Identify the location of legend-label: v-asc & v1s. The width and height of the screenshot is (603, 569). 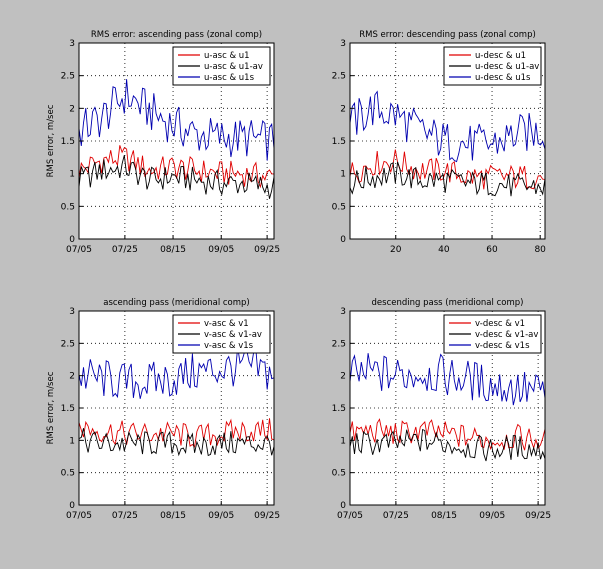
(229, 346).